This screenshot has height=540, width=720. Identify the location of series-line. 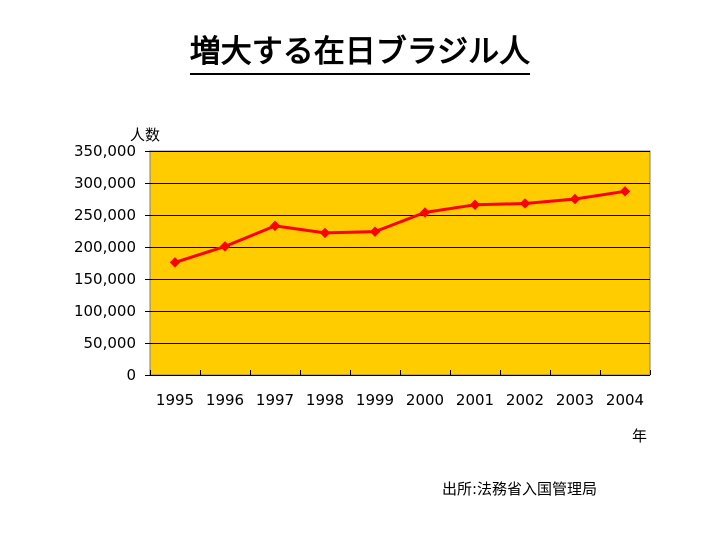
(400, 226).